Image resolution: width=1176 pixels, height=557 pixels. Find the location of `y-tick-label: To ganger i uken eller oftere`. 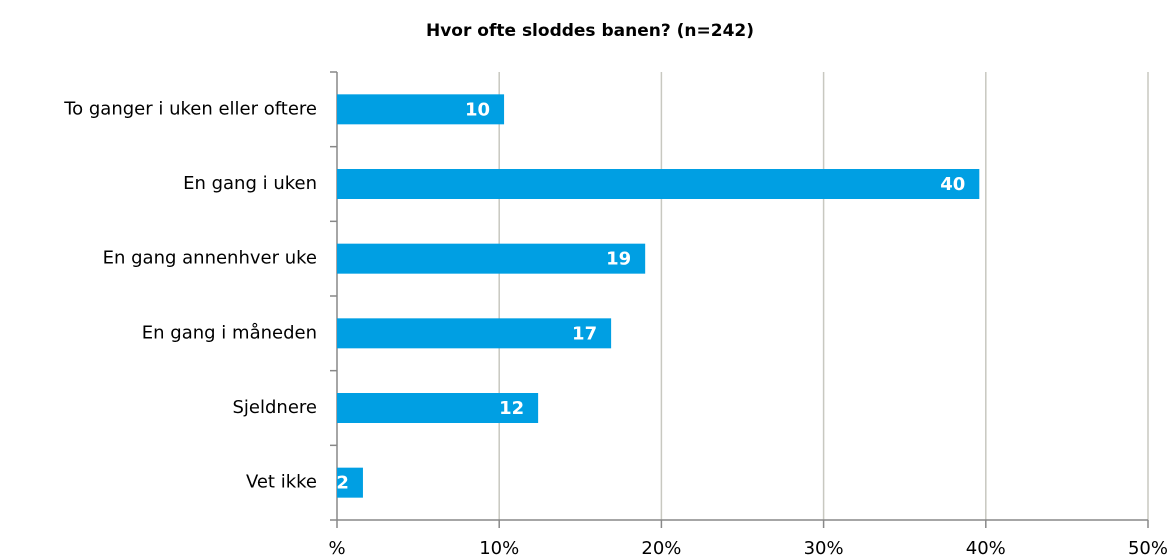

y-tick-label: To ganger i uken eller oftere is located at coordinates (190, 108).